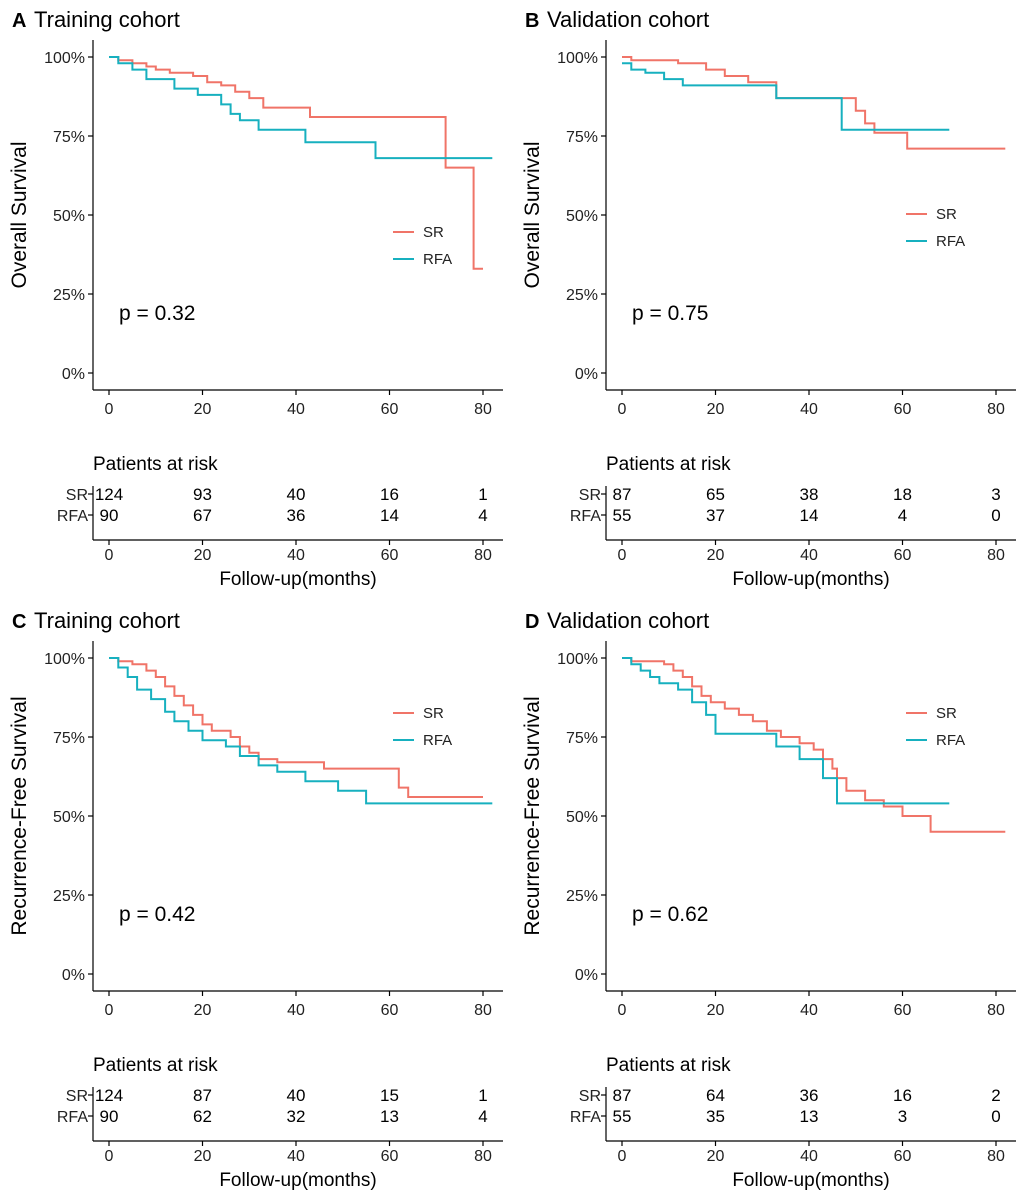  What do you see at coordinates (670, 914) in the screenshot?
I see `p-value-label: p = 0.62` at bounding box center [670, 914].